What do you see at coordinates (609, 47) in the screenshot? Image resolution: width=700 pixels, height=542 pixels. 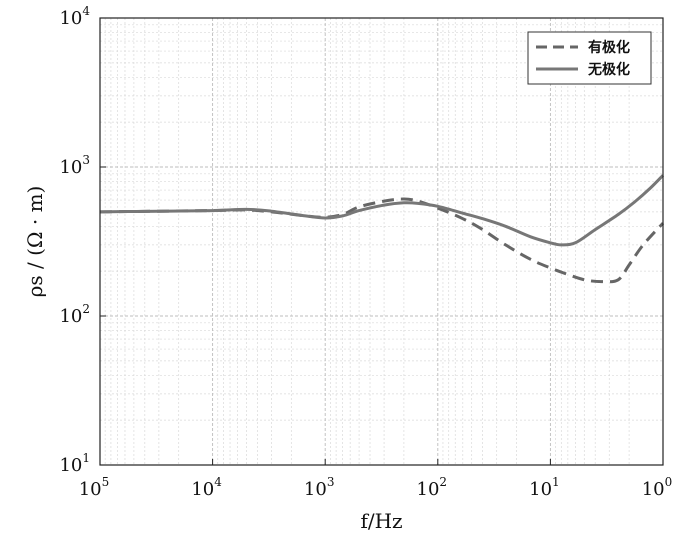 I see `legend-label: 有极化` at bounding box center [609, 47].